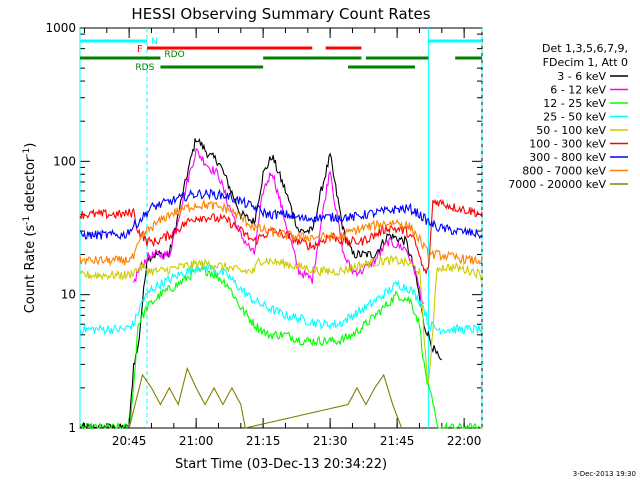 Image resolution: width=640 pixels, height=480 pixels. What do you see at coordinates (585, 48) in the screenshot?
I see `legend-header-1: Det 1,3,5,6,7,9,` at bounding box center [585, 48].